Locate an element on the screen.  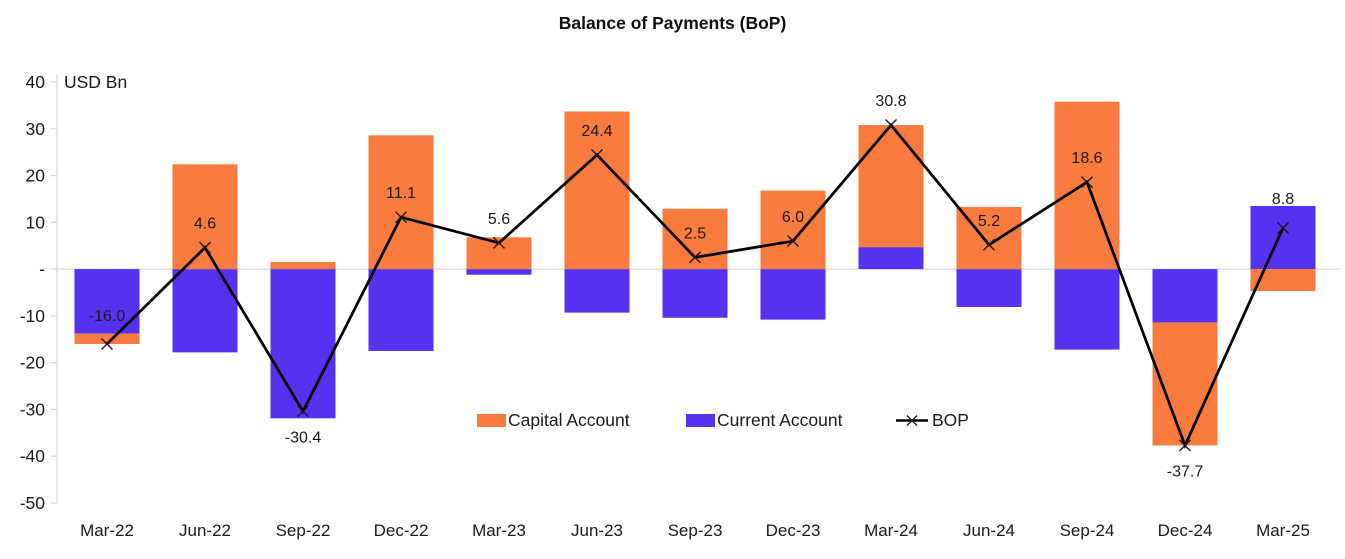
x-axis-label: Dec-22 is located at coordinates (401, 530).